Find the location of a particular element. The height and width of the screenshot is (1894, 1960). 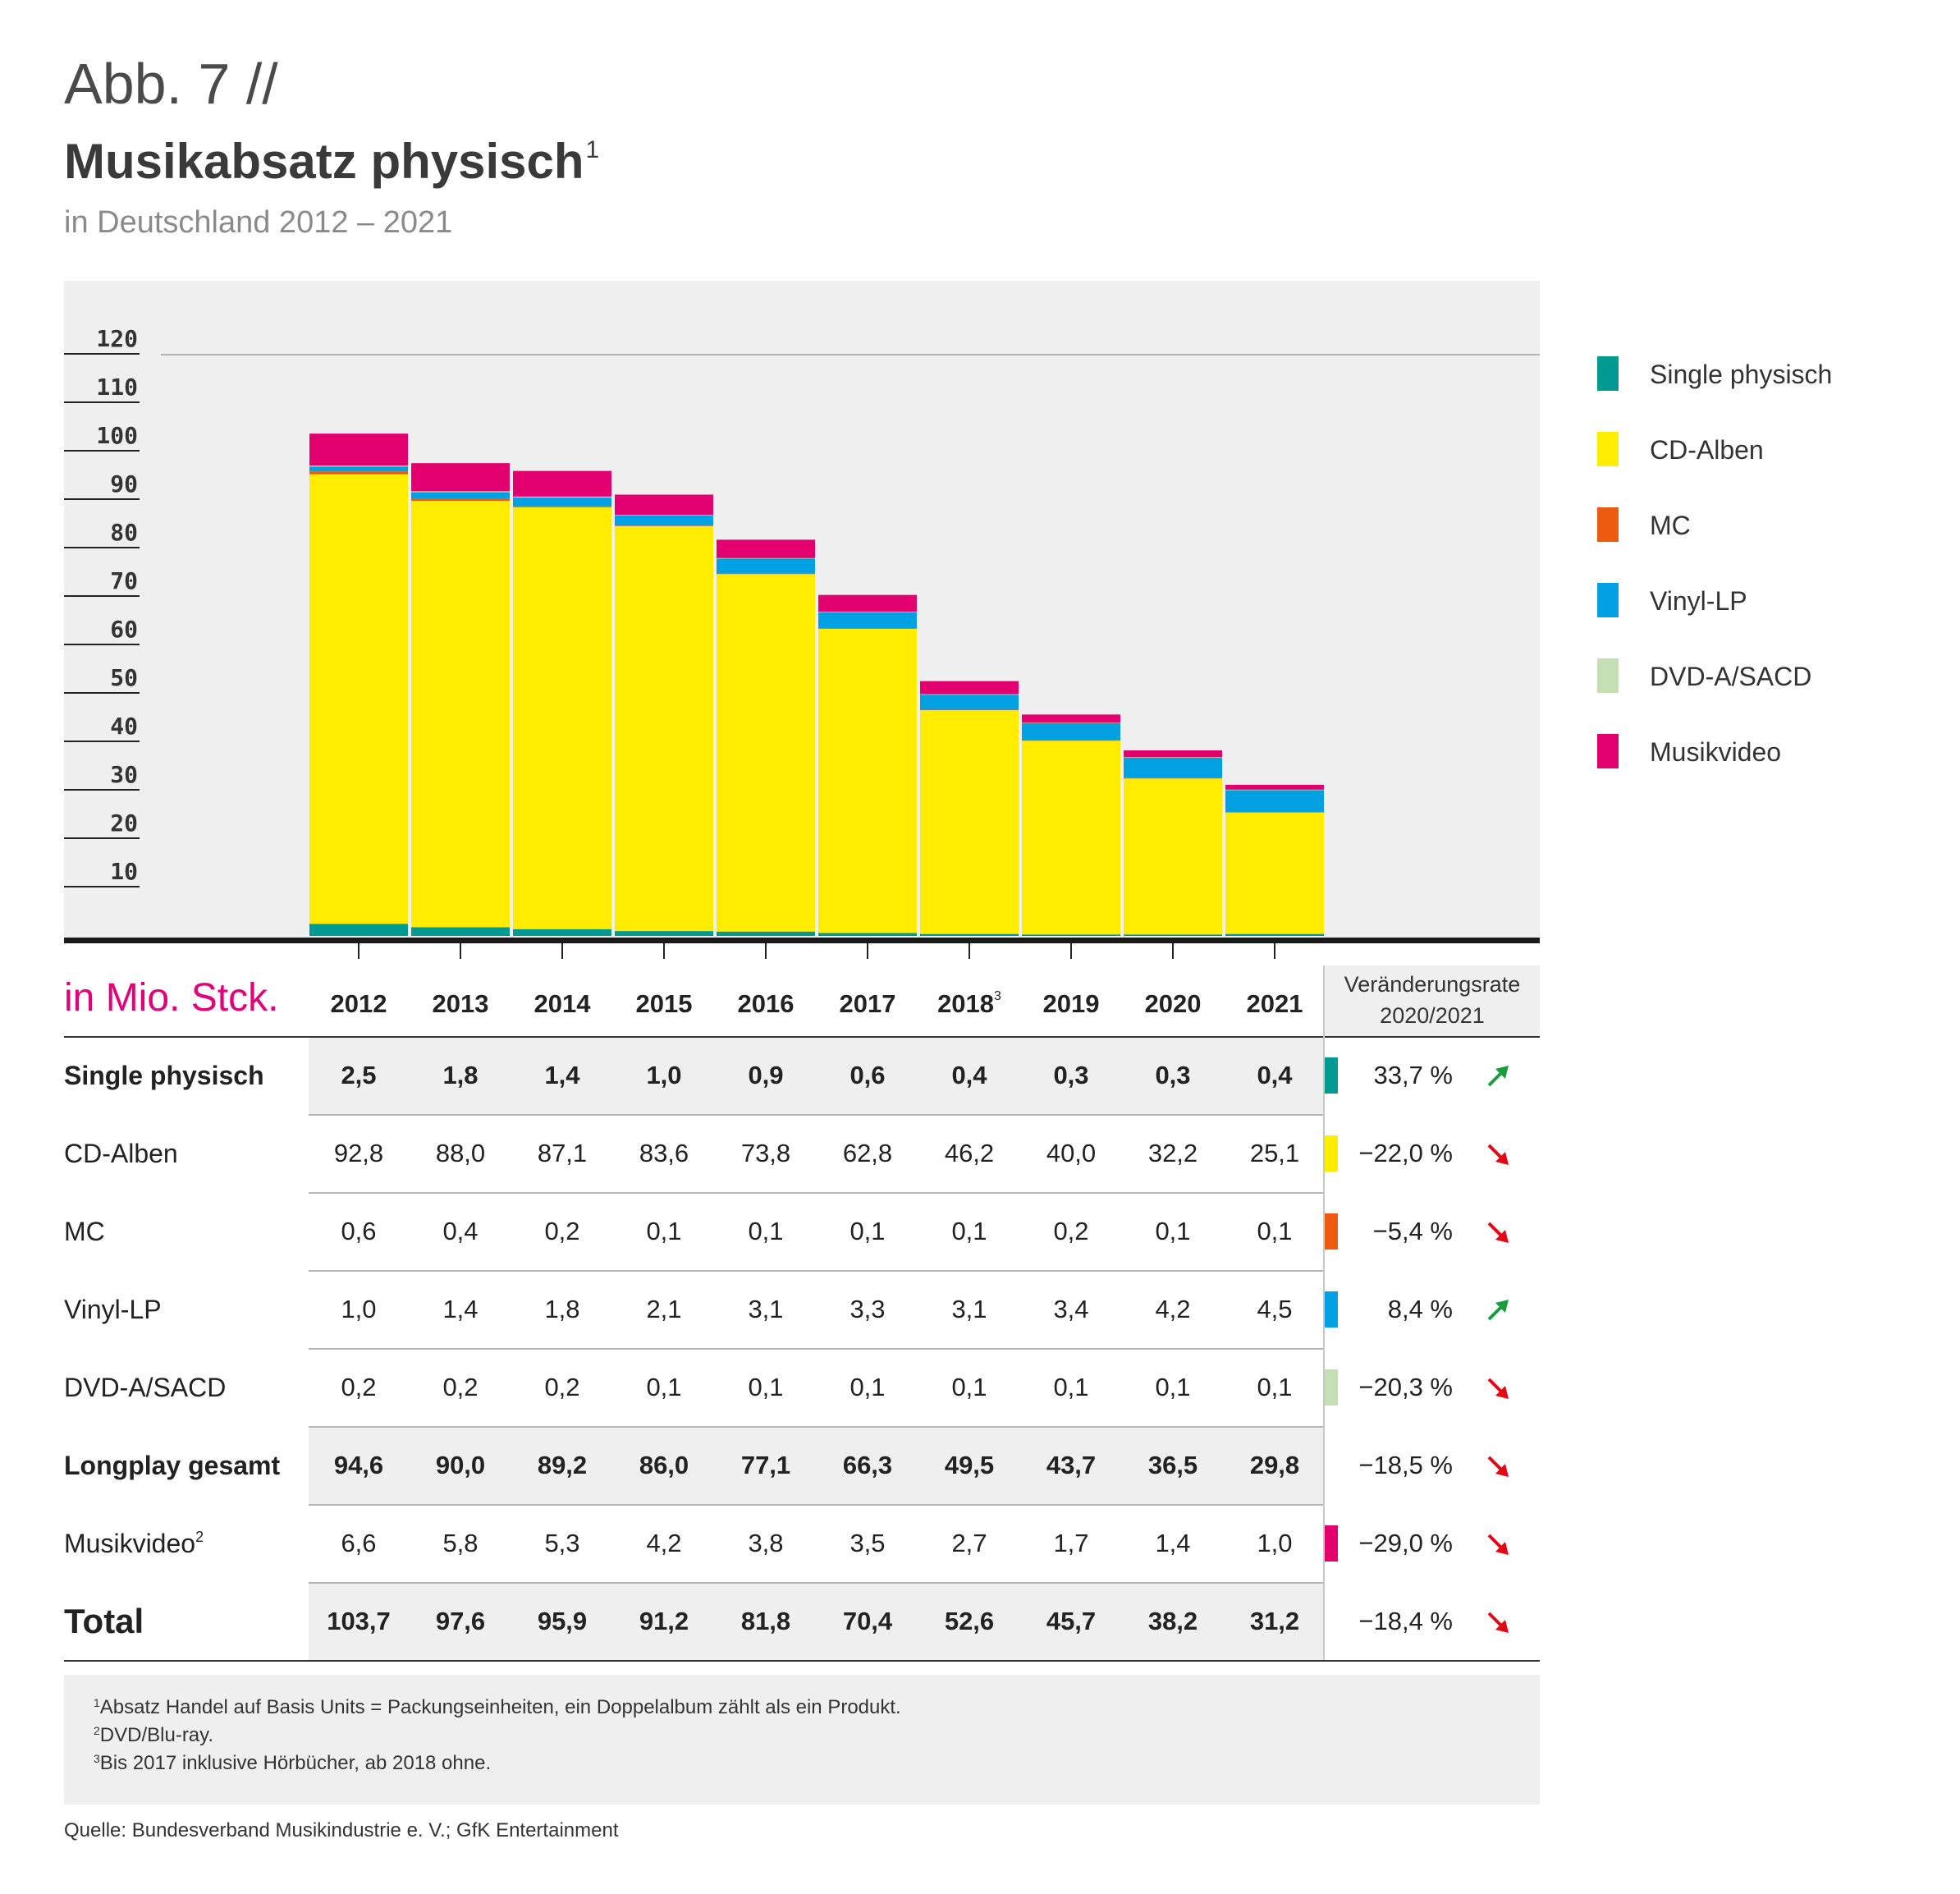

bar-segment-cd-2013 is located at coordinates (460, 714).